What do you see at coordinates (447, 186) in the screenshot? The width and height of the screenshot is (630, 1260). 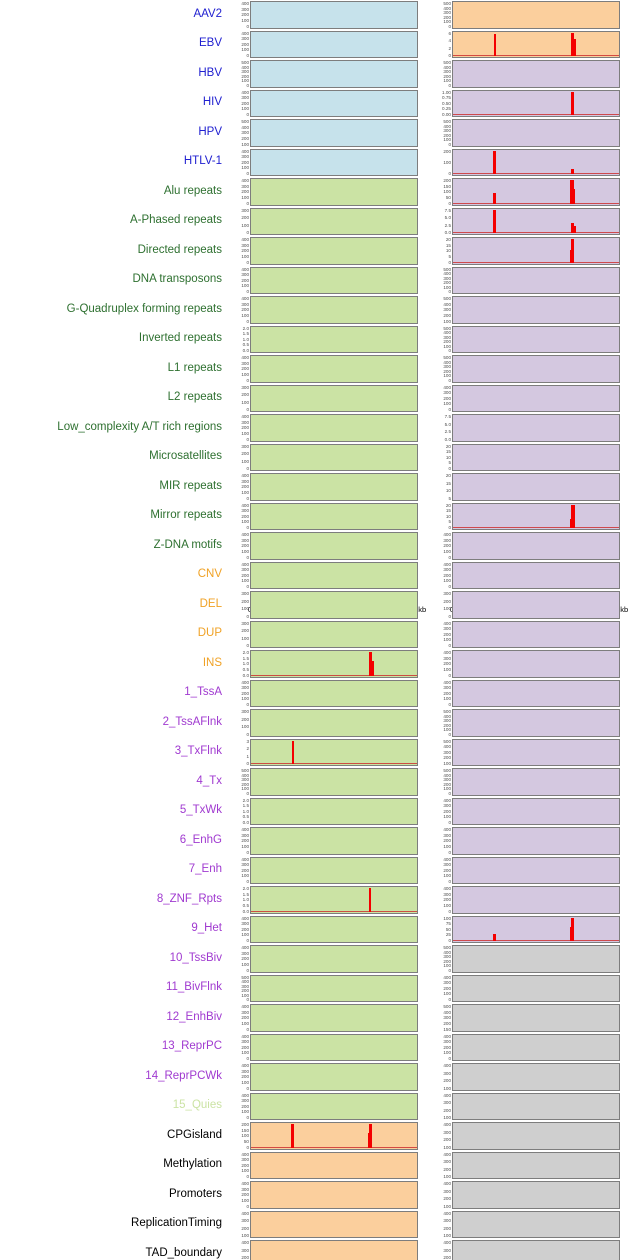 I see `y-tick: 150` at bounding box center [447, 186].